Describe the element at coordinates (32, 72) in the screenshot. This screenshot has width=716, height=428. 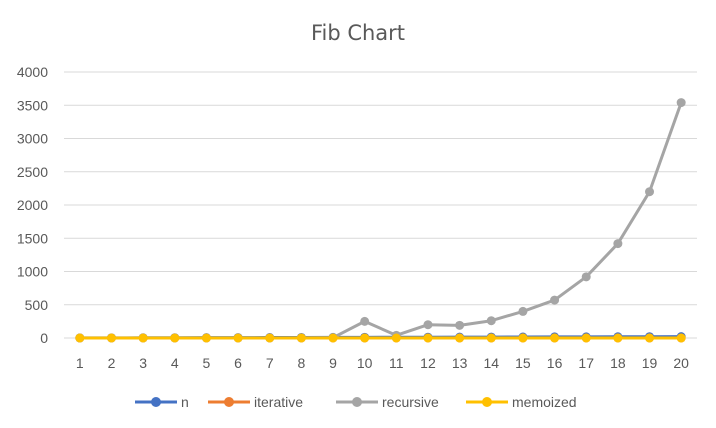
I see `y-tick-label: 4000` at that location.